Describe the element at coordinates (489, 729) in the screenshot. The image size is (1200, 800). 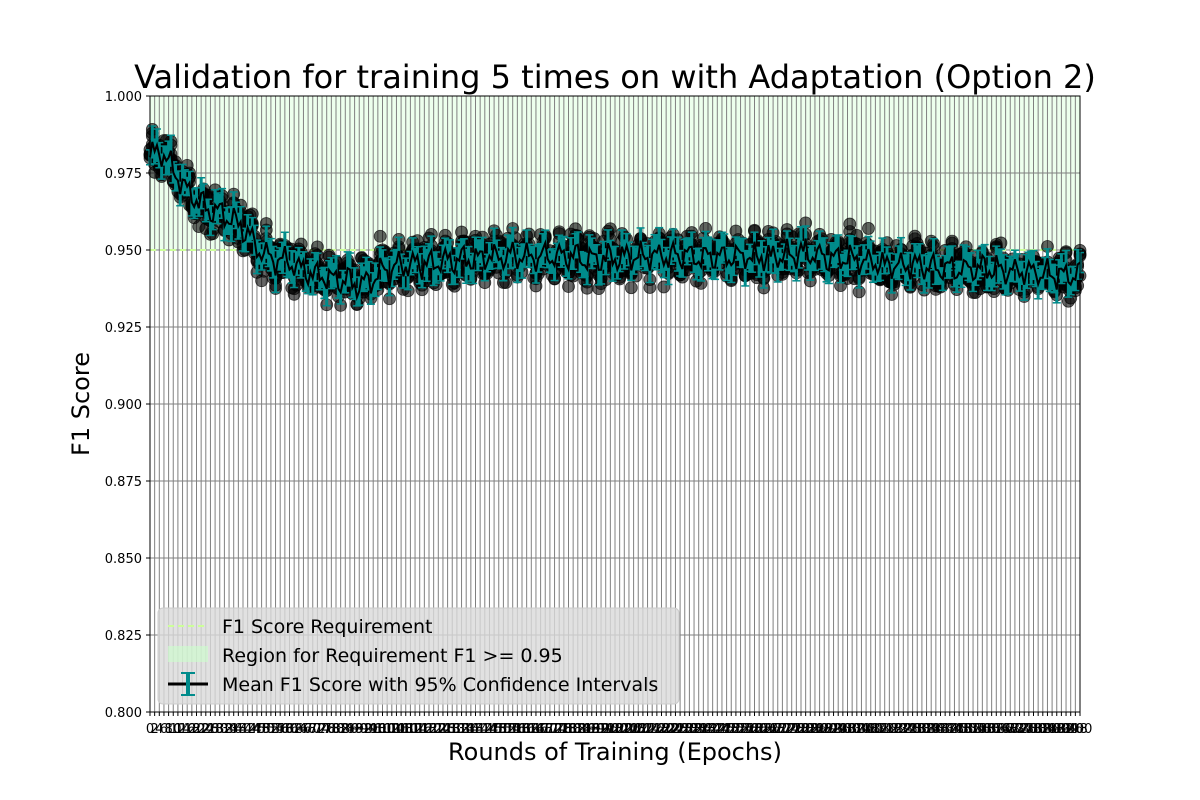
I see `x-tick-label: 146` at that location.